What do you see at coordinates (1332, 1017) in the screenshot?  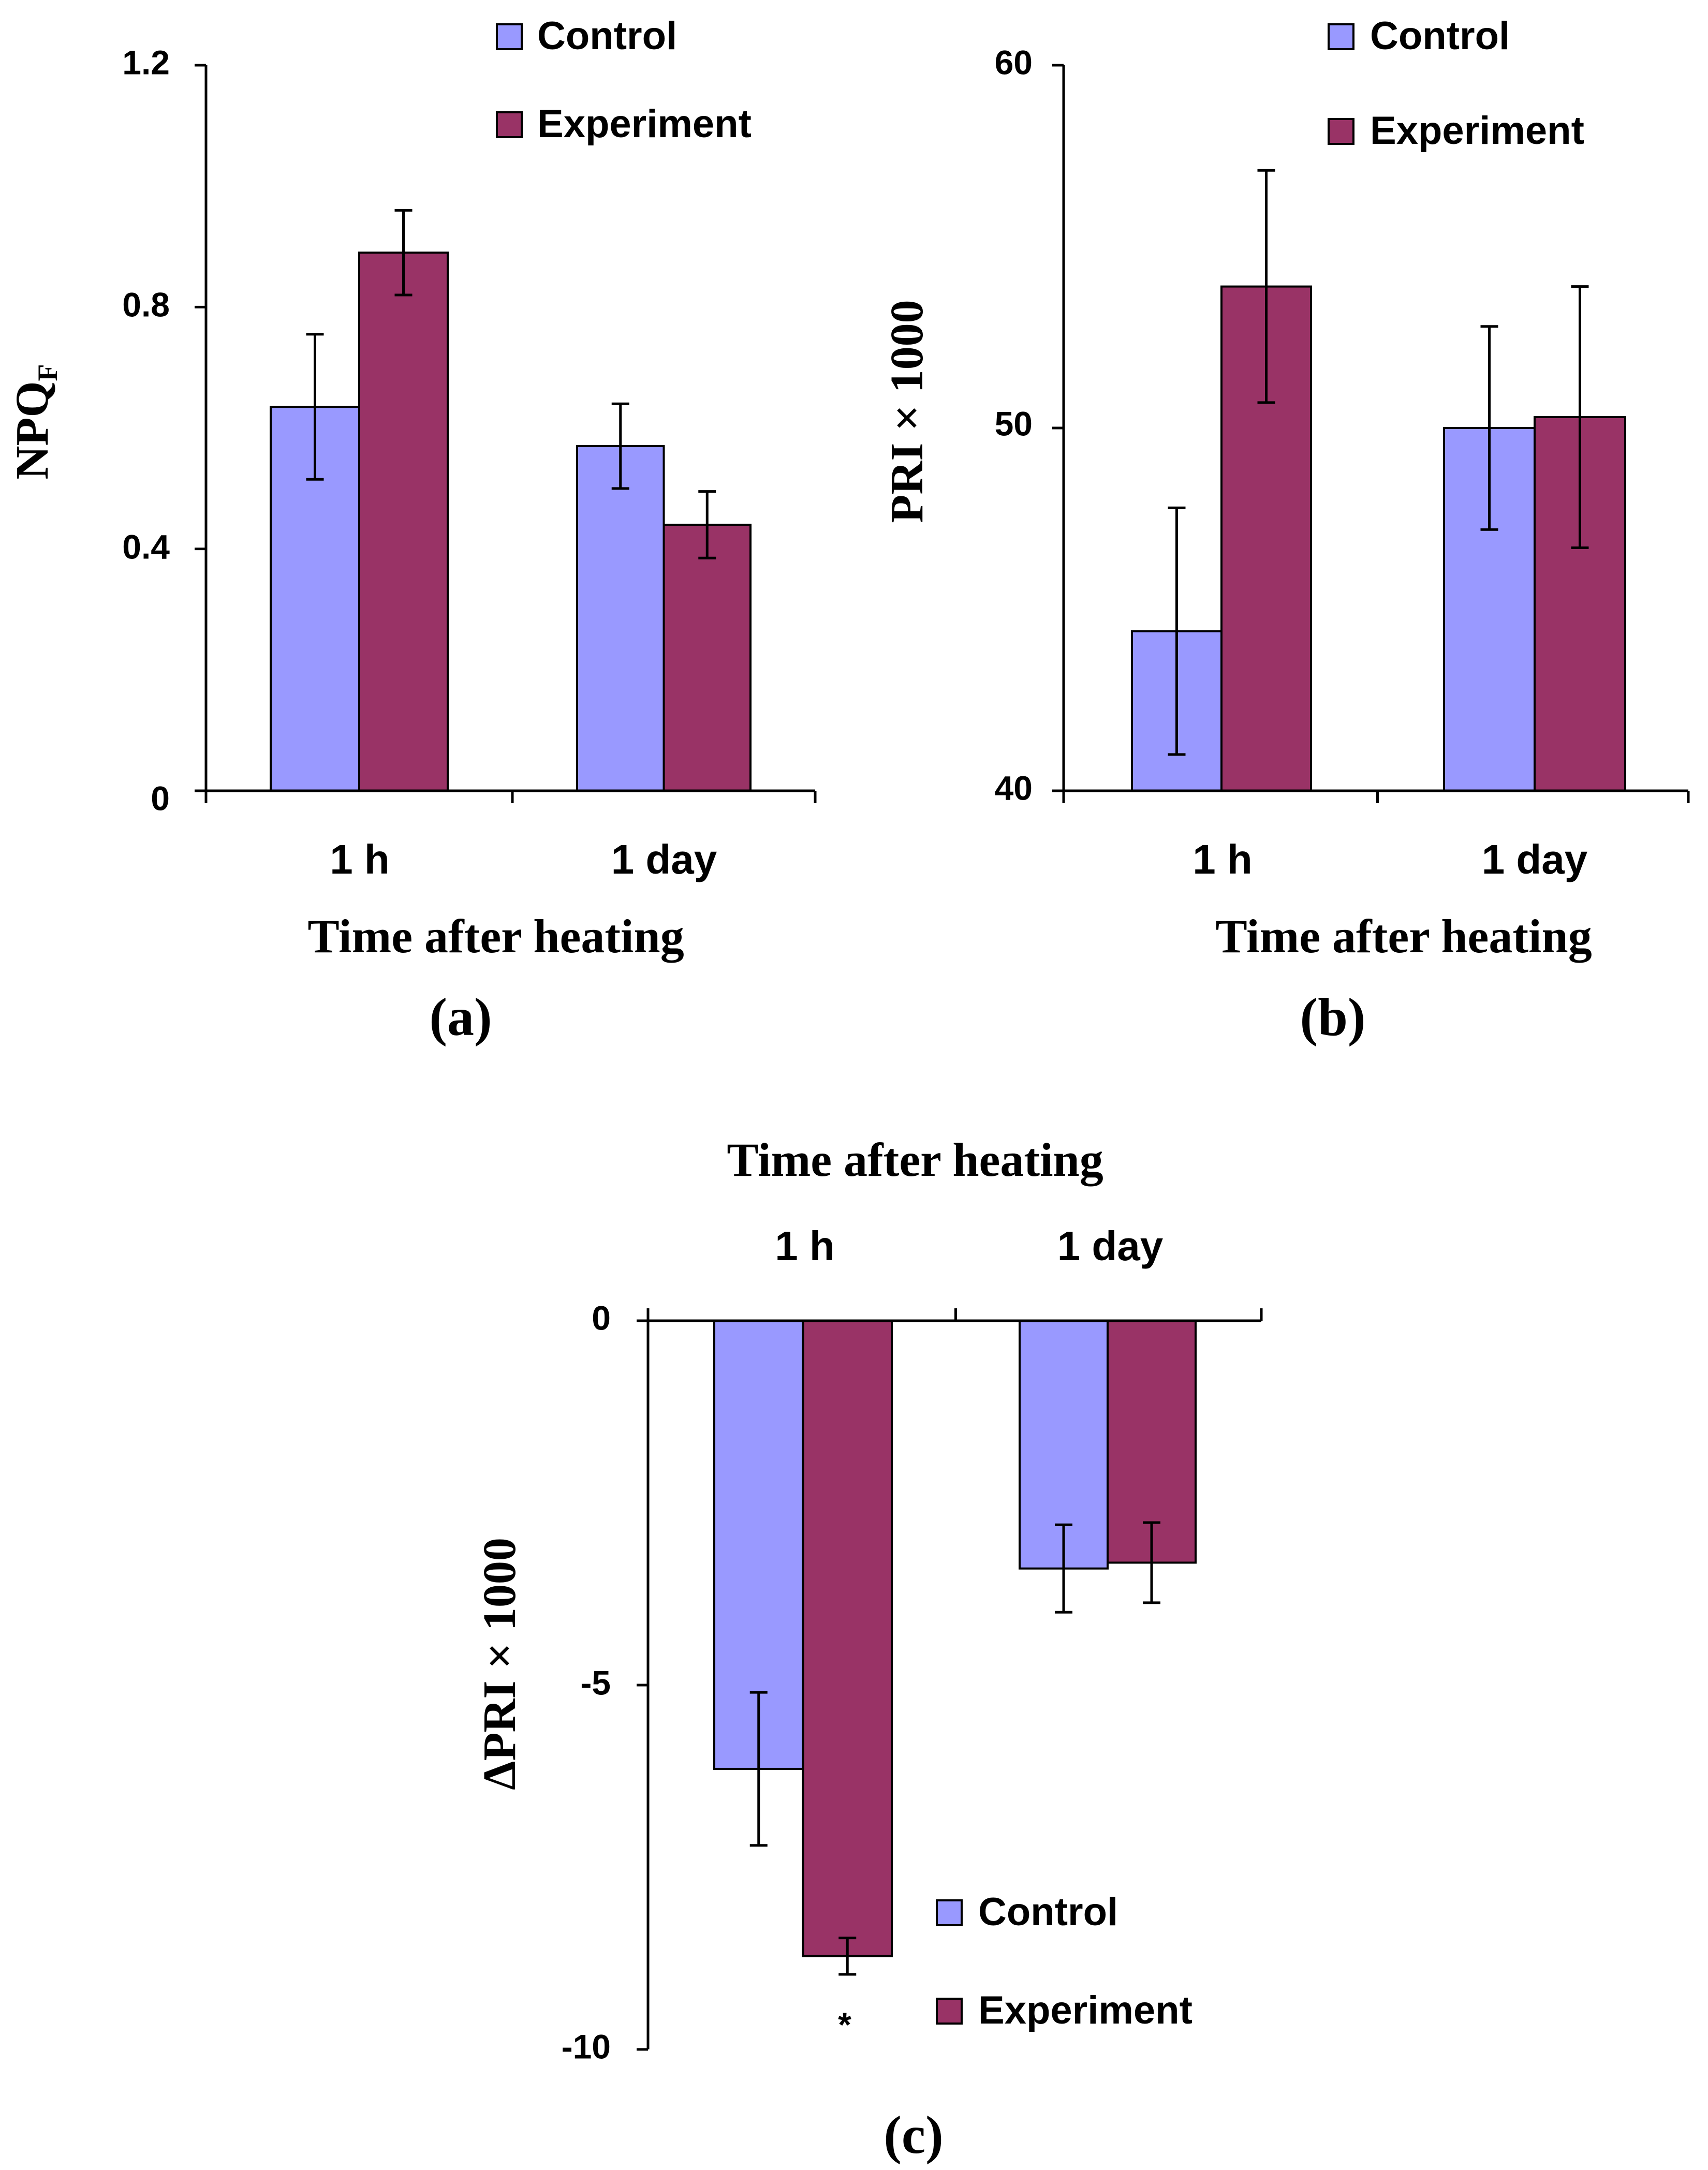 I see `panel-label: (b)` at bounding box center [1332, 1017].